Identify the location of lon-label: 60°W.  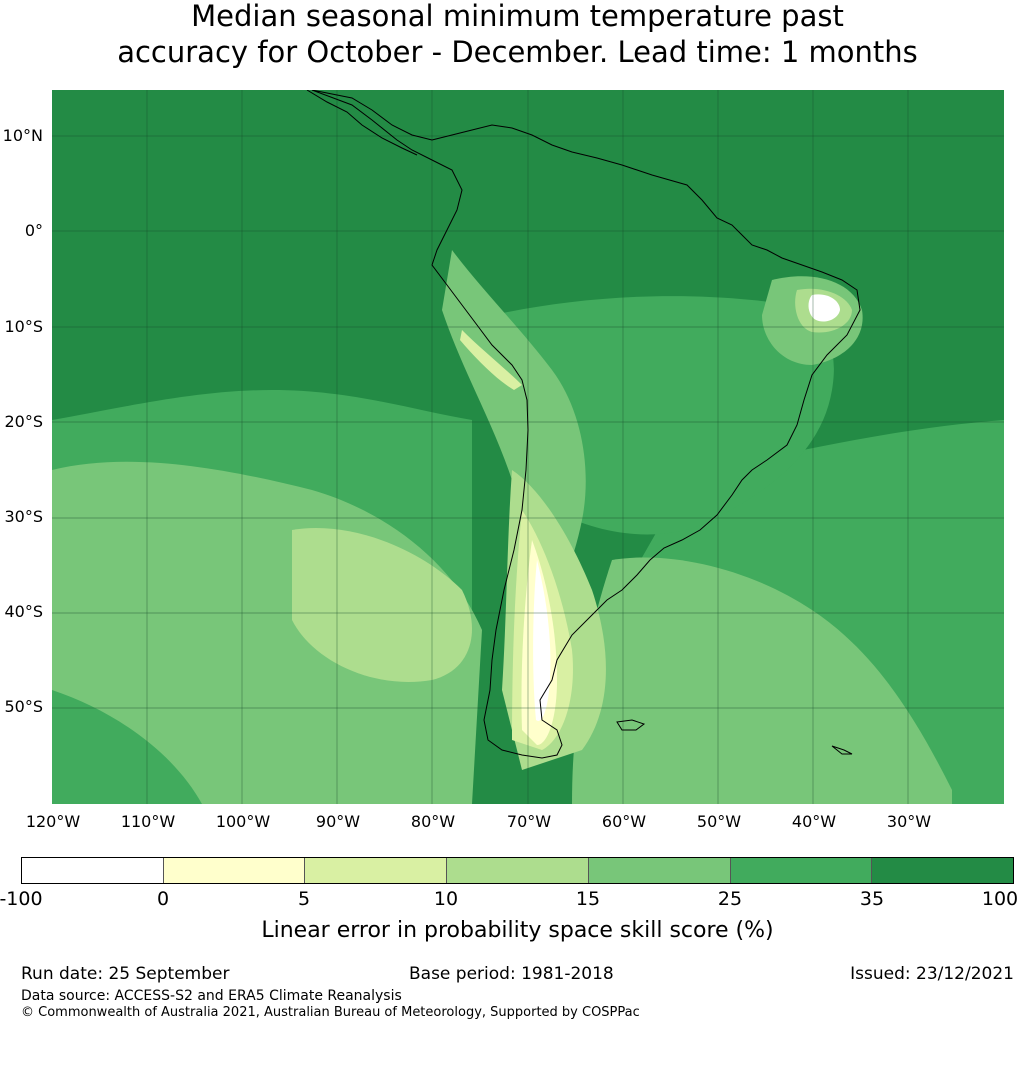
(624, 821).